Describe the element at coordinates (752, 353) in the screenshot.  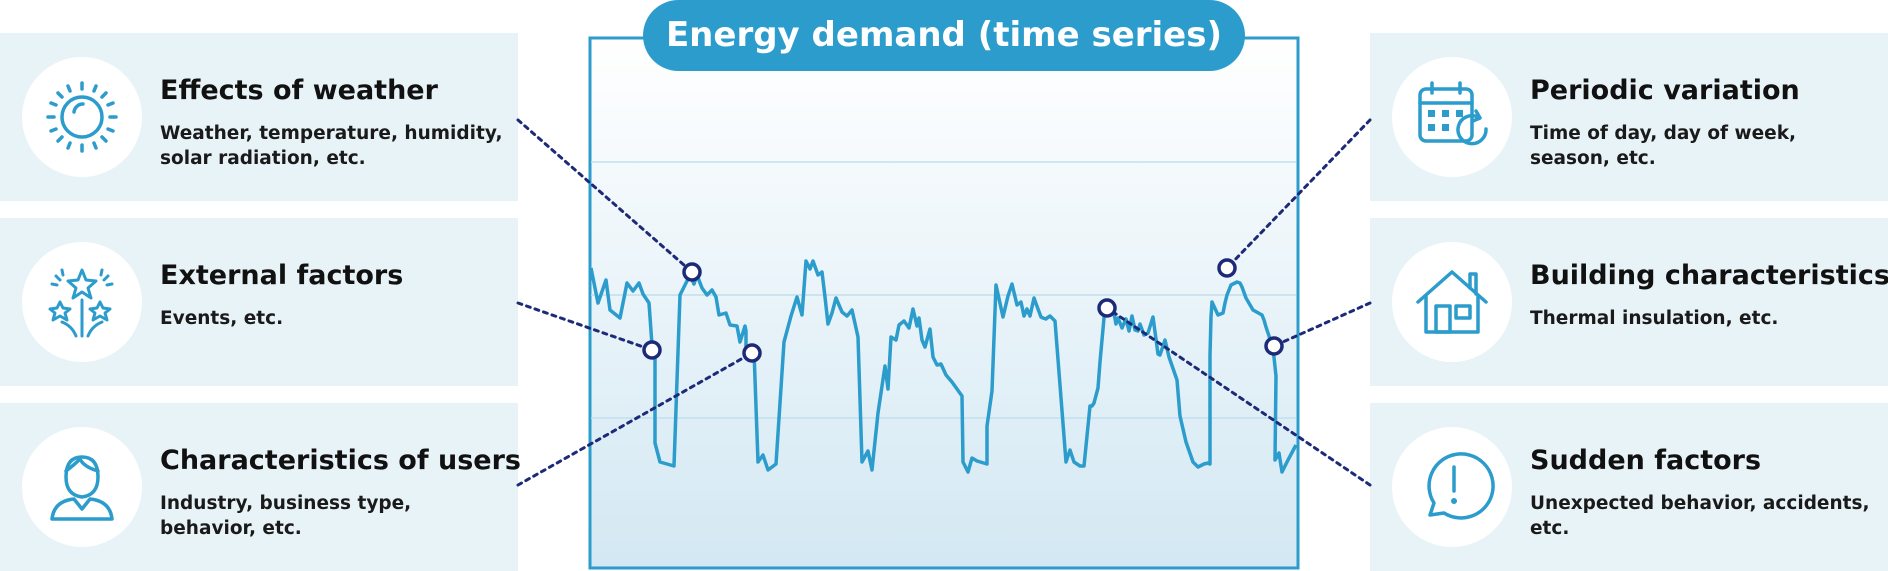
I see `marker-users` at that location.